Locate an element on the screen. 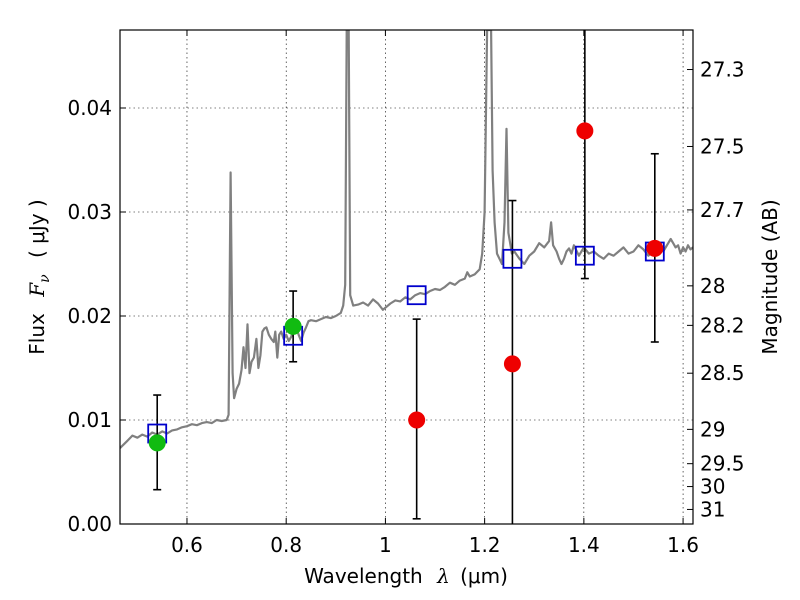 The height and width of the screenshot is (600, 800). y-tick-label: 0.01 is located at coordinates (89, 420).